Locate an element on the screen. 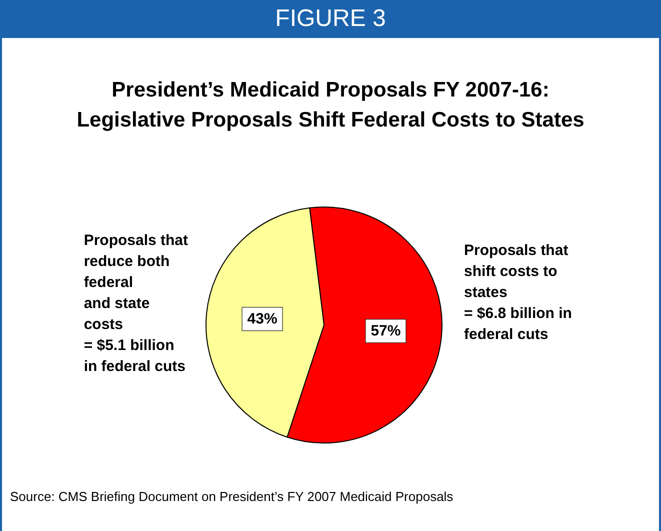 This screenshot has height=531, width=661. slice-label: Proposals that reduce both federal and state costs = $5.1 billion in federal cuts is located at coordinates (136, 303).